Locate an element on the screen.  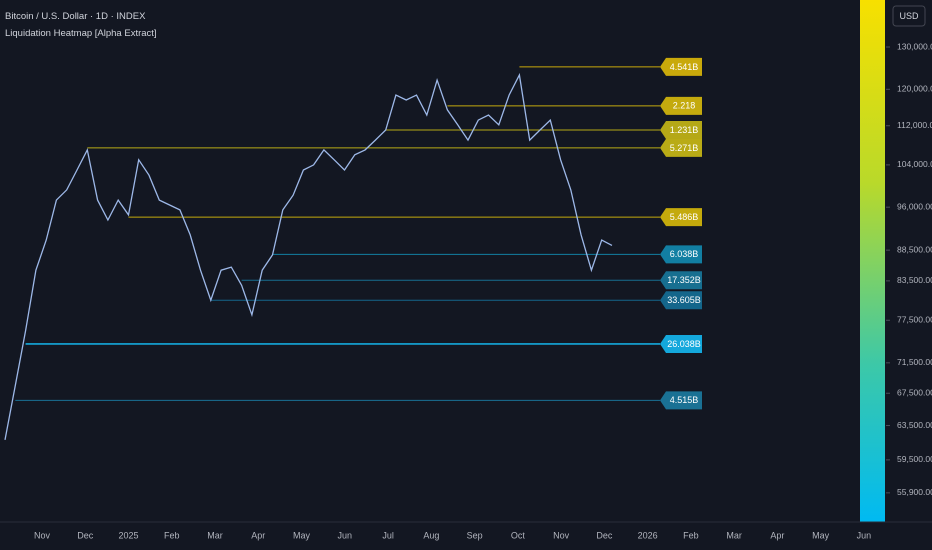
level-label: 4.515B is located at coordinates (684, 400).